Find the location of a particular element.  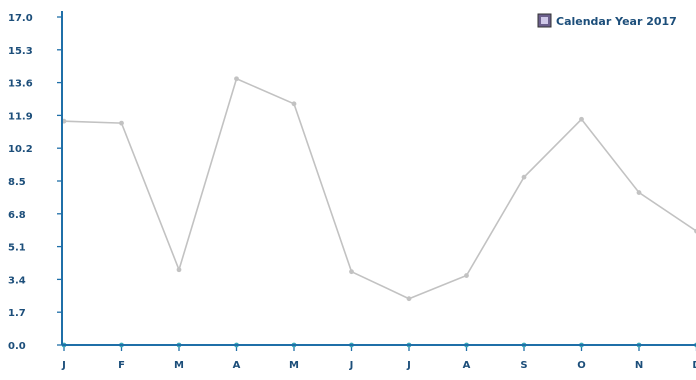

y-tick-label: 13.6 is located at coordinates (20, 84).